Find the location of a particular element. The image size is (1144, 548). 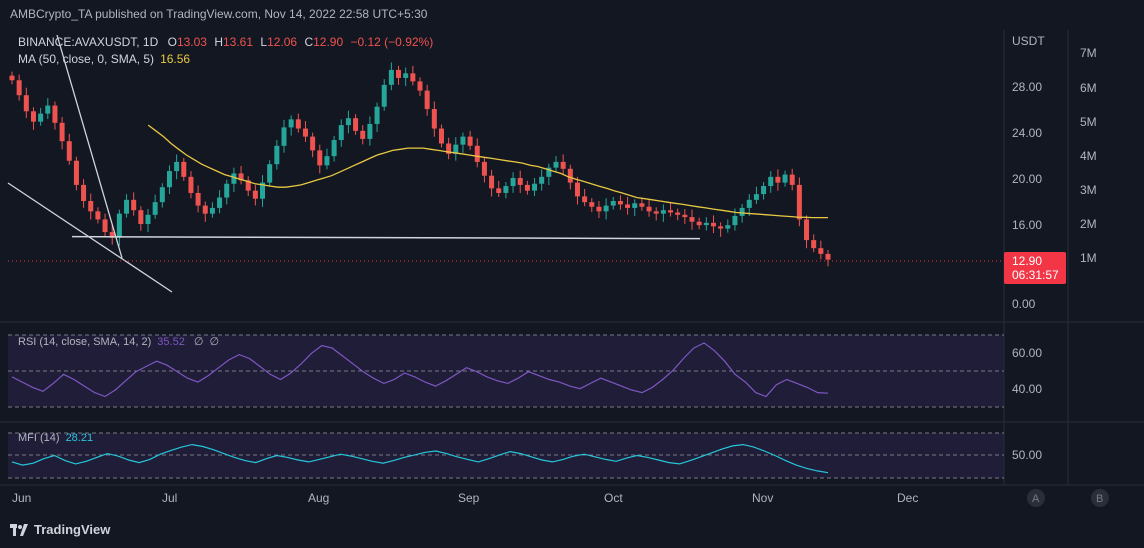

toggle-b-label: B is located at coordinates (1099, 499).